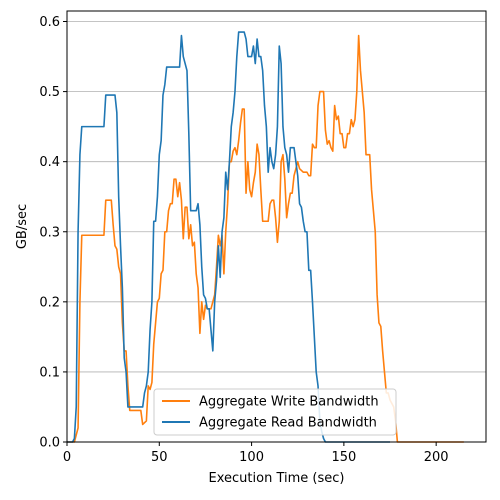 The height and width of the screenshot is (500, 500). Describe the element at coordinates (67, 457) in the screenshot. I see `x-tick-label: 0` at that location.